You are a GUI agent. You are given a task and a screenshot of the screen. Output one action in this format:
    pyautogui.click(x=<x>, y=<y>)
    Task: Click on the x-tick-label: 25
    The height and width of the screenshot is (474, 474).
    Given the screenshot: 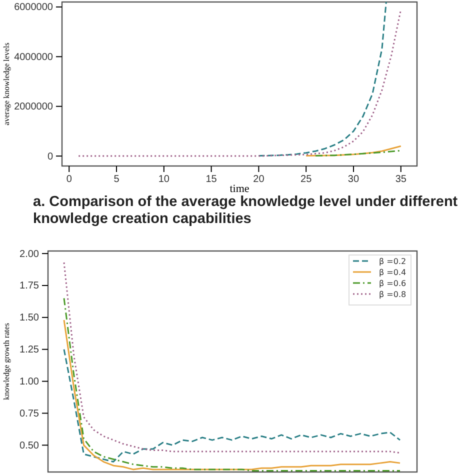 What is the action you would take?
    pyautogui.click(x=306, y=180)
    